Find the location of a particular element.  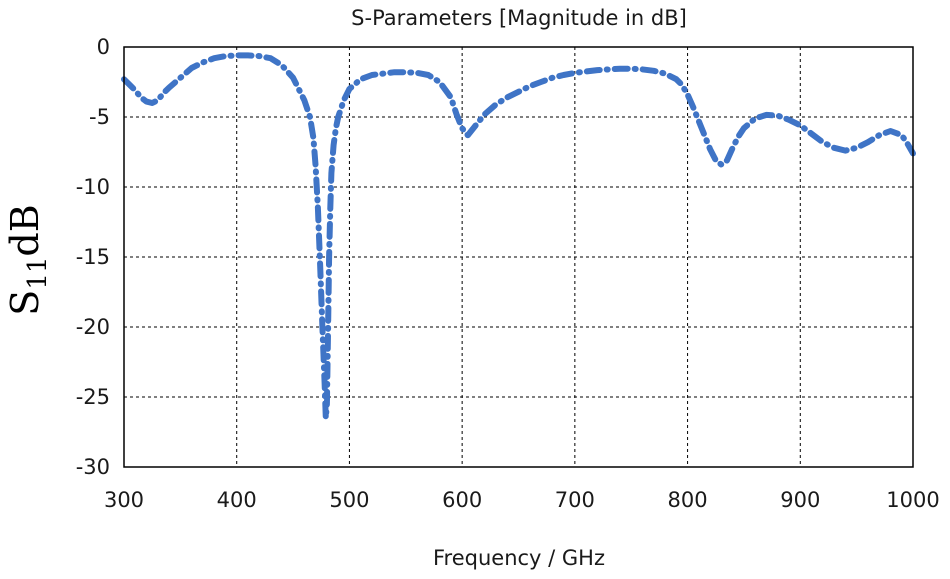

y-tick-label: -30 is located at coordinates (93, 467).